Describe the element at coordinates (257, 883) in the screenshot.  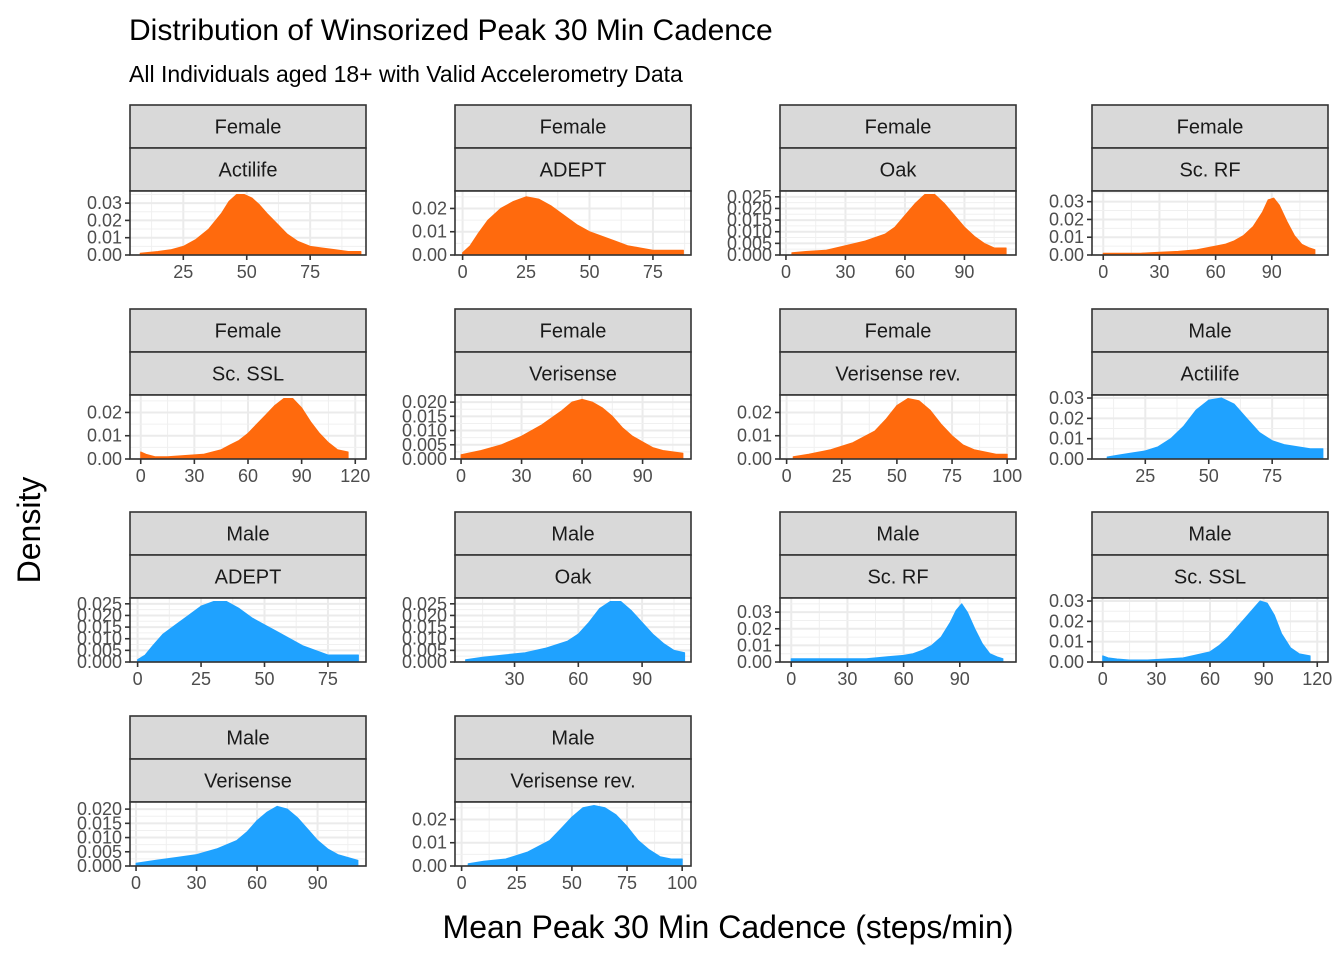
I see `x-tick-label: 60` at that location.